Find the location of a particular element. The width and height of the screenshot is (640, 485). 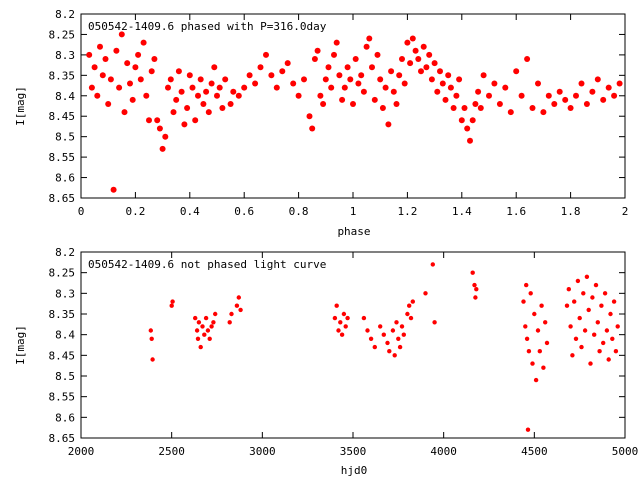

bottom-x-tick-label: 3500 is located at coordinates (353, 451).